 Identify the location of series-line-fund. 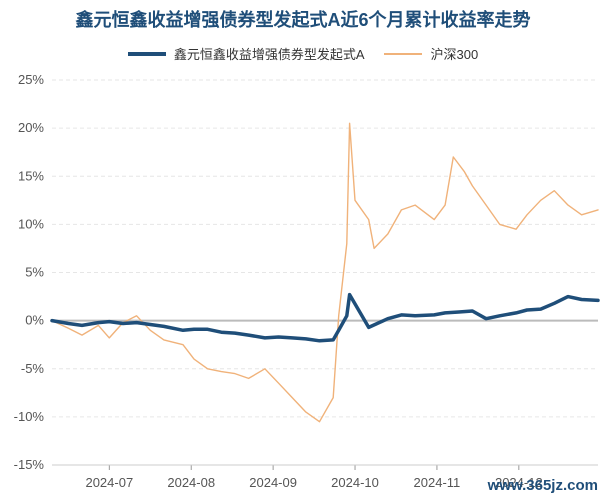
(325, 317).